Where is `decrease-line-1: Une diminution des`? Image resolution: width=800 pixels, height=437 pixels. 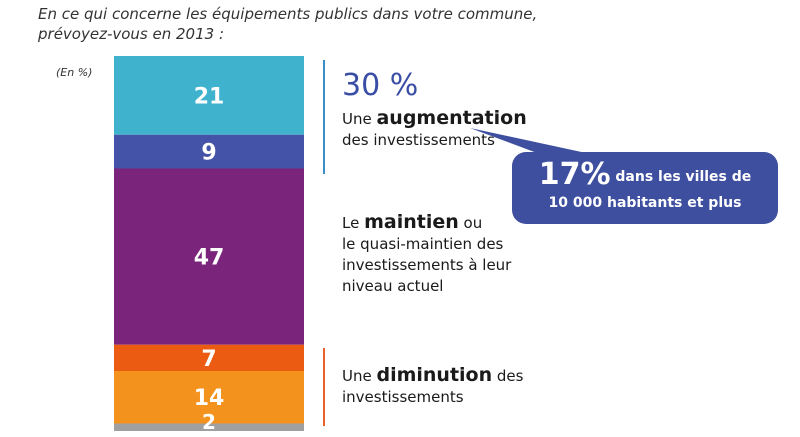
decrease-line-1: Une diminution des is located at coordinates (432, 376).